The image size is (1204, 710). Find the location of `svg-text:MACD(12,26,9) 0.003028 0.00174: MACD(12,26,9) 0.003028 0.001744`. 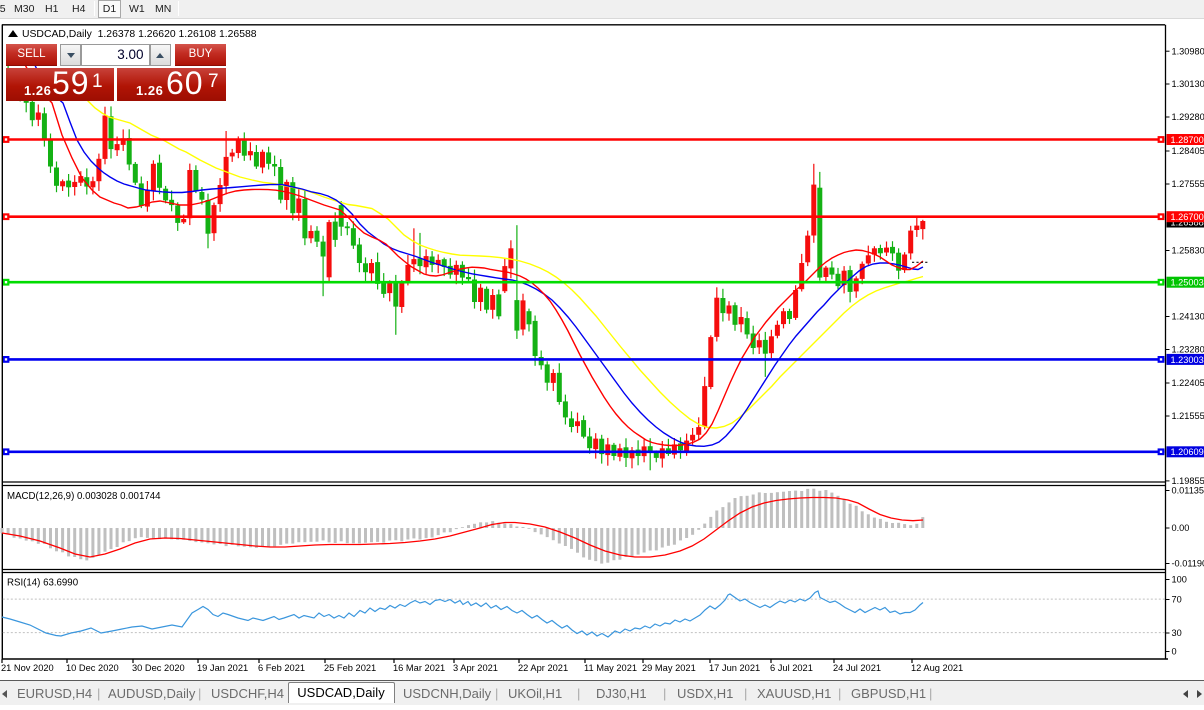

svg-text:MACD(12,26,9) 0.003028 0.00174: MACD(12,26,9) 0.003028 0.001744 is located at coordinates (84, 496).